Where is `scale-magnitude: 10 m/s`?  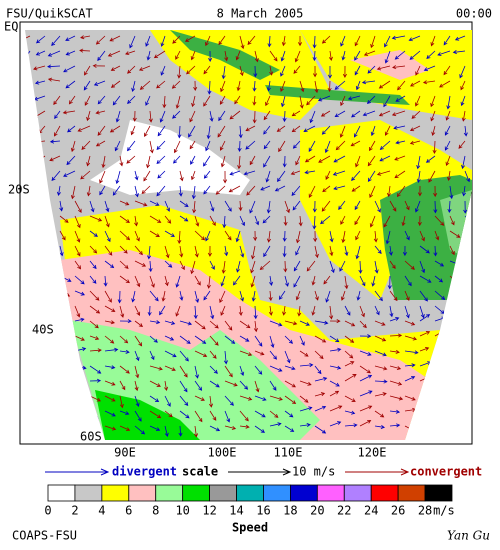
scale-magnitude: 10 m/s is located at coordinates (313, 472).